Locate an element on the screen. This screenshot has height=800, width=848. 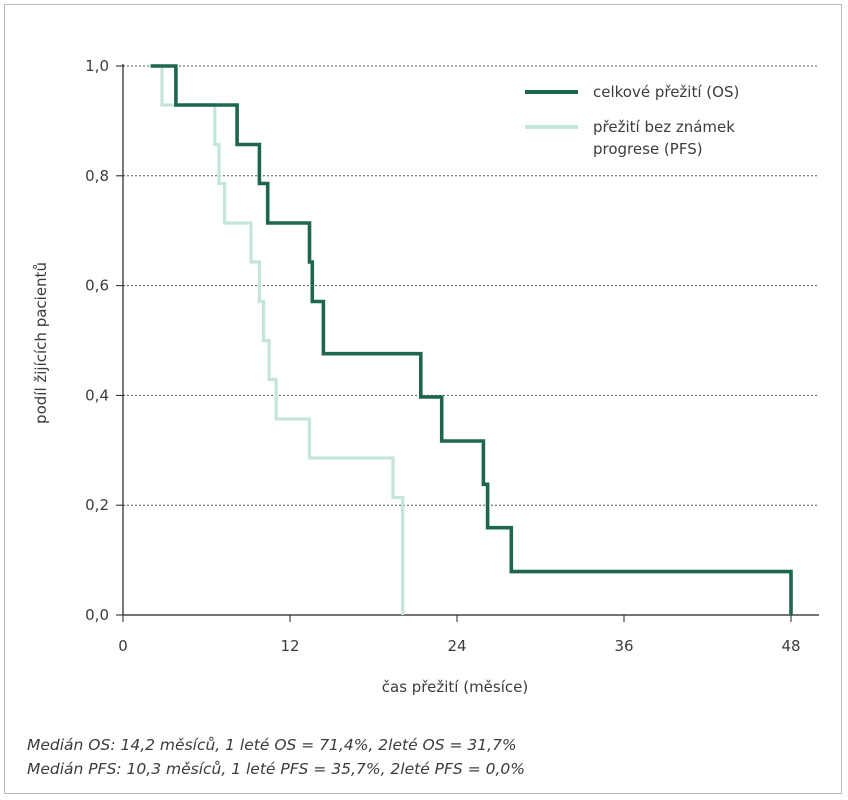
x-tick-label-1: 12 is located at coordinates (289, 646).